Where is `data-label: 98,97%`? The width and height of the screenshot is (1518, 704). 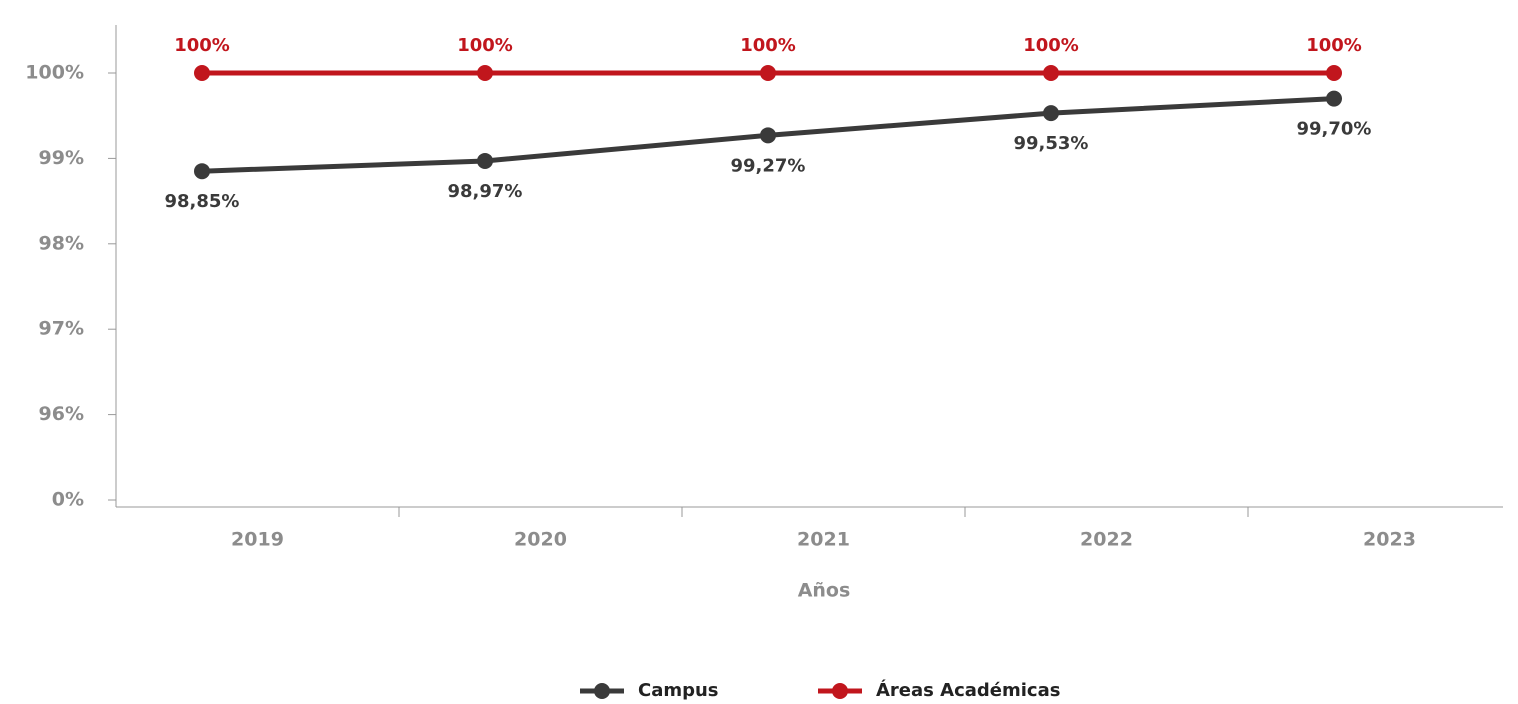 data-label: 98,97% is located at coordinates (485, 191).